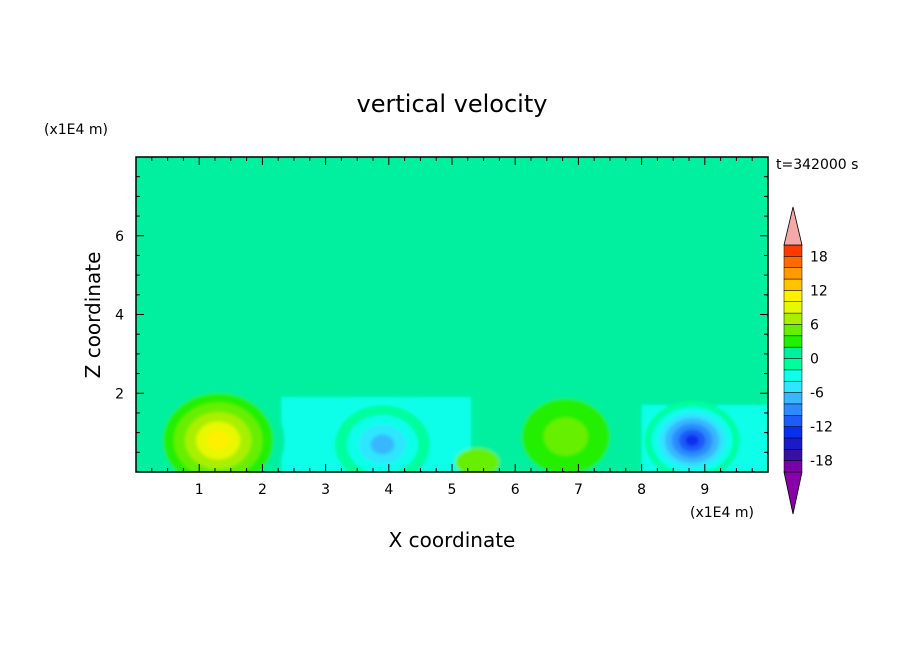 The image size is (904, 654). Describe the element at coordinates (821, 428) in the screenshot. I see `colorbar-tick-label: -12` at that location.